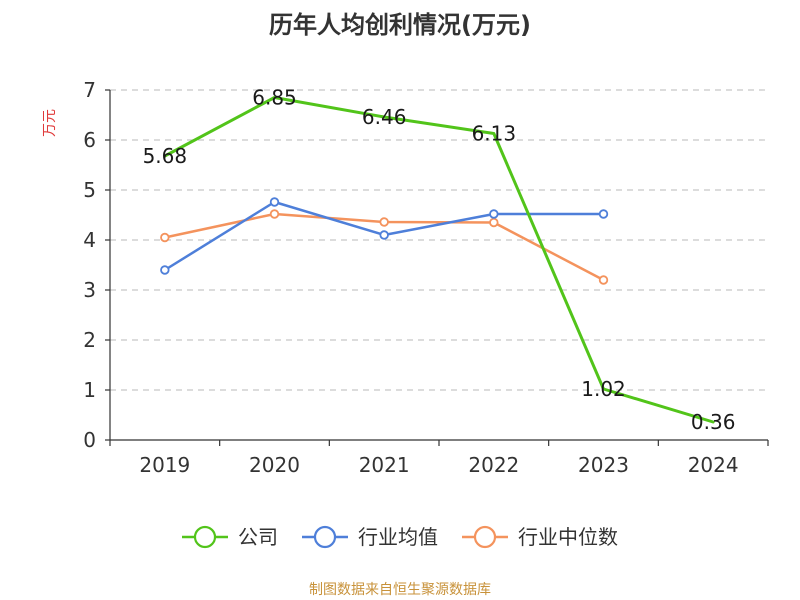 The height and width of the screenshot is (600, 800). Describe the element at coordinates (50, 123) in the screenshot. I see `y-axis-label: 万元` at that location.